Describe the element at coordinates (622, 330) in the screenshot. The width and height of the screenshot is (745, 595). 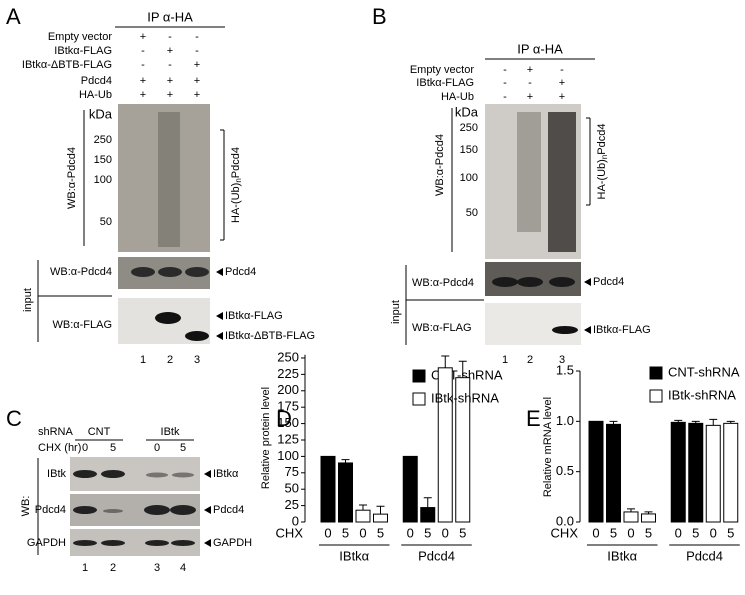
I see `band-label: IBtkα-FLAG` at that location.